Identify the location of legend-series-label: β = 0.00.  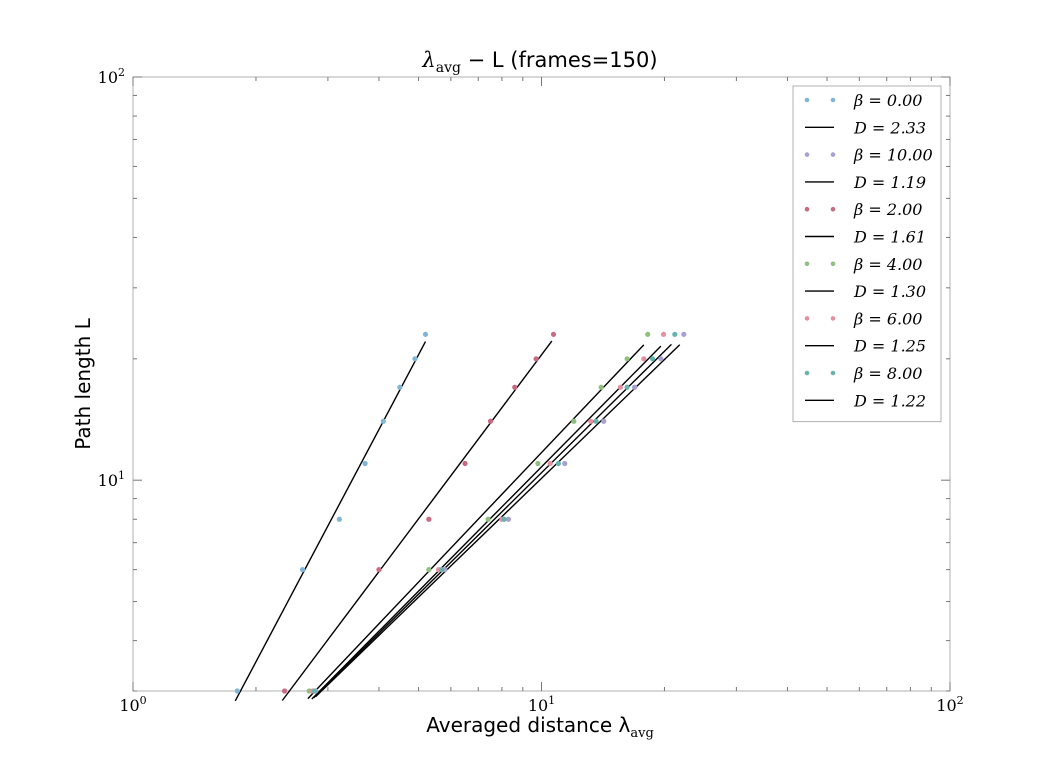
(887, 100).